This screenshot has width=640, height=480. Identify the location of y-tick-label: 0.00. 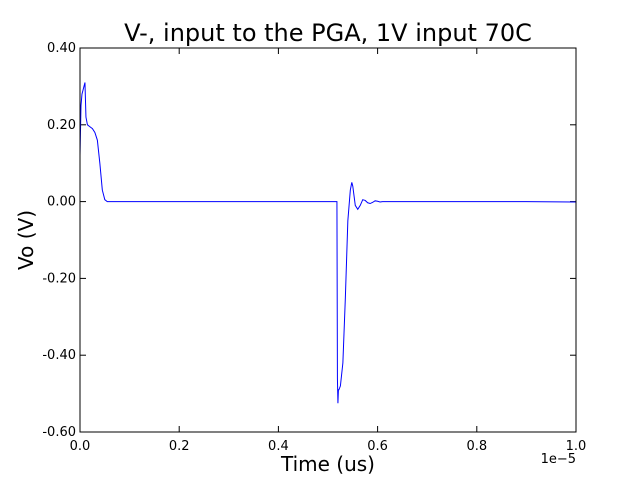
(61, 202).